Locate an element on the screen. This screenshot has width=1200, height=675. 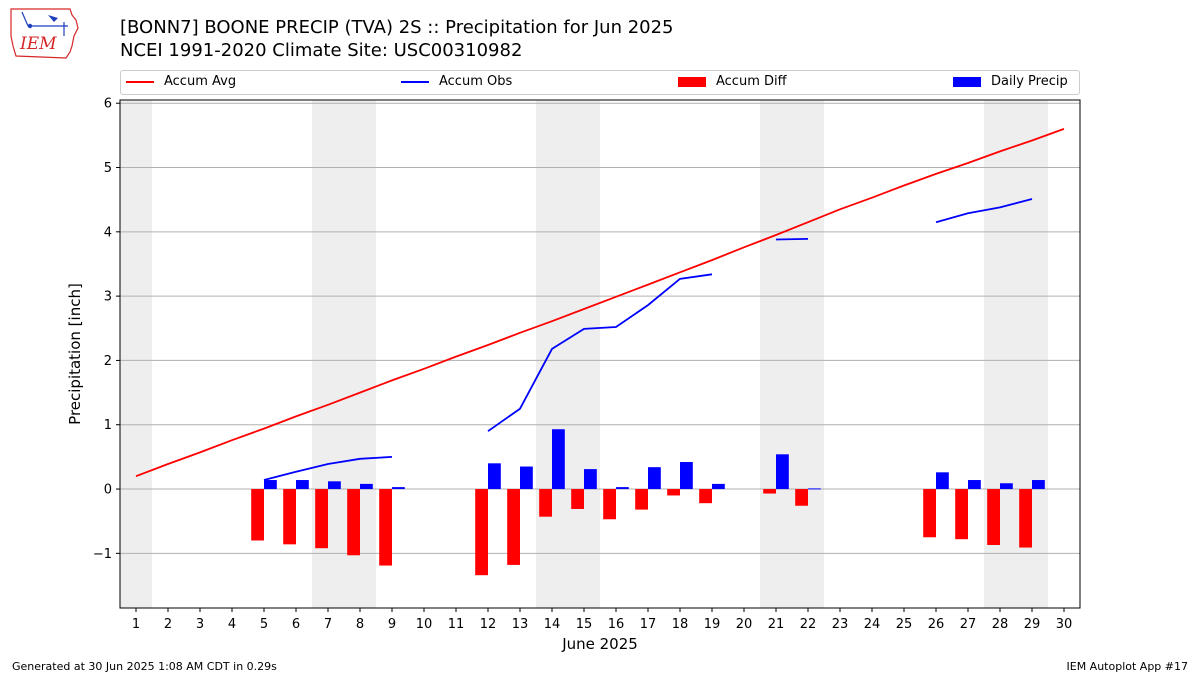
y-tick-label: 1 is located at coordinates (108, 425).